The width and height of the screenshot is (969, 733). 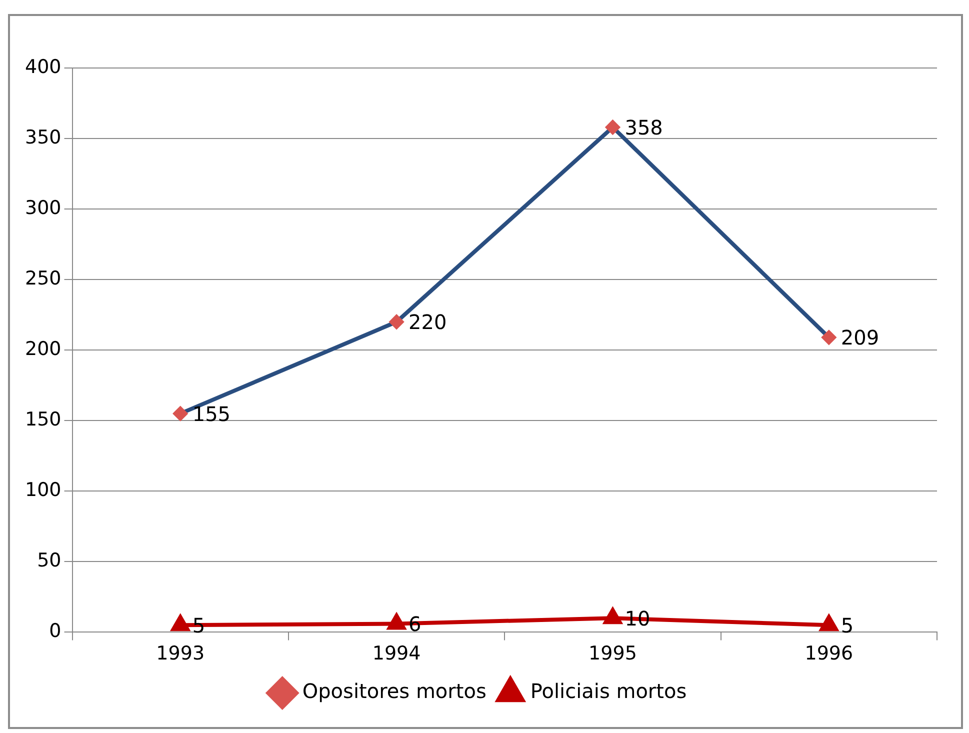 I want to click on x-tick-label: 1993, so click(x=180, y=653).